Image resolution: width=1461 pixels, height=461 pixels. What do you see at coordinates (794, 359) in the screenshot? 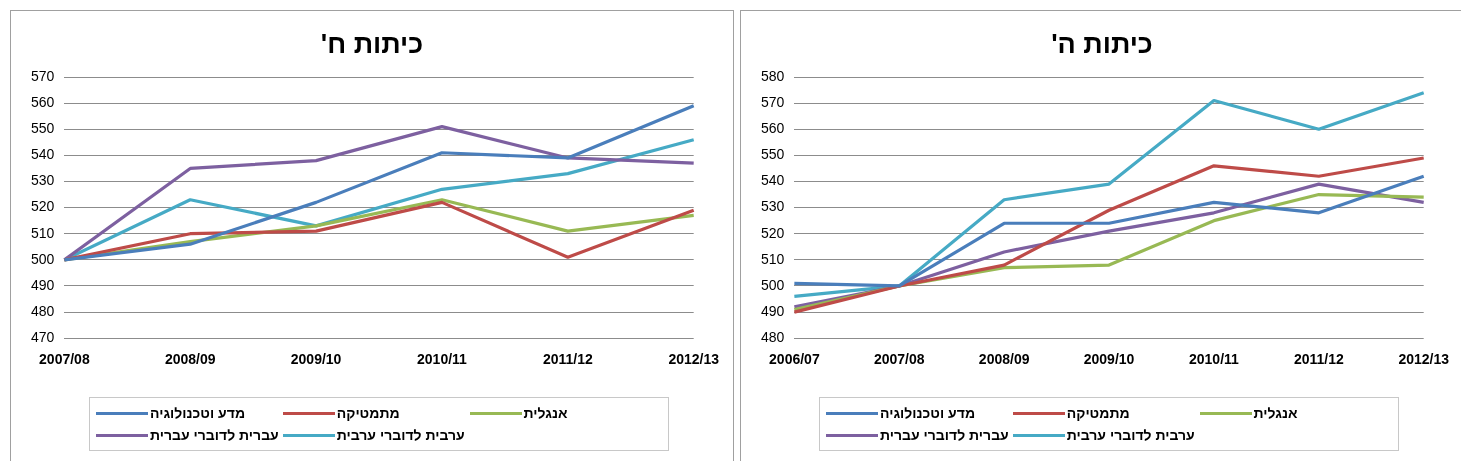
I see `x-tick-label: 2006/07` at bounding box center [794, 359].